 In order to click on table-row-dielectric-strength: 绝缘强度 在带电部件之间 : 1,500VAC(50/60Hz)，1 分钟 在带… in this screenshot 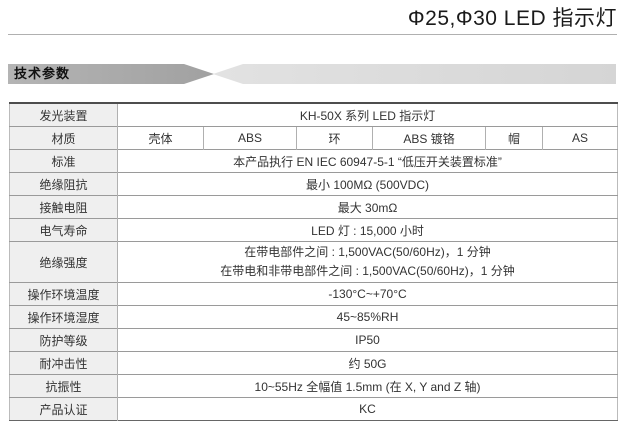, I will do `click(313, 262)`.